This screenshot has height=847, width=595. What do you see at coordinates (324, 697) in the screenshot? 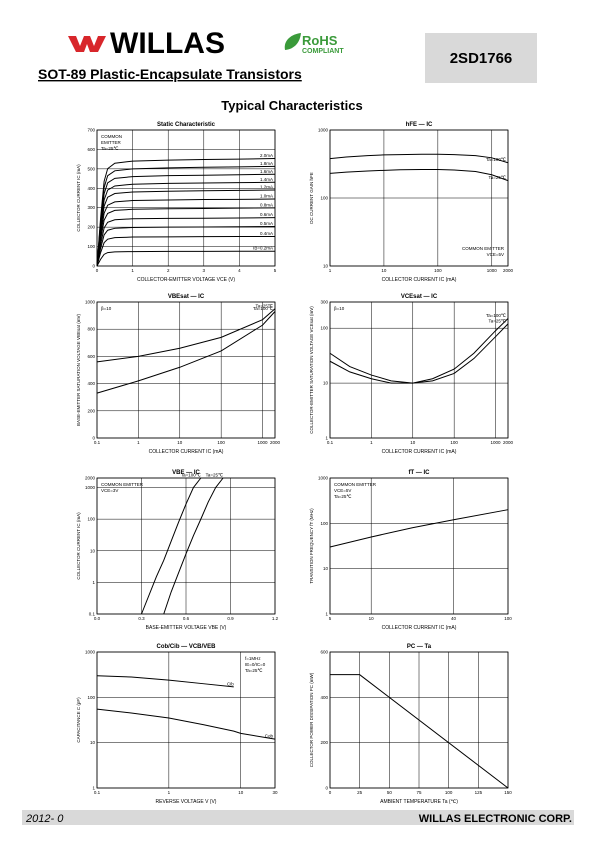
I see `y-tick-label: 400` at bounding box center [324, 697].